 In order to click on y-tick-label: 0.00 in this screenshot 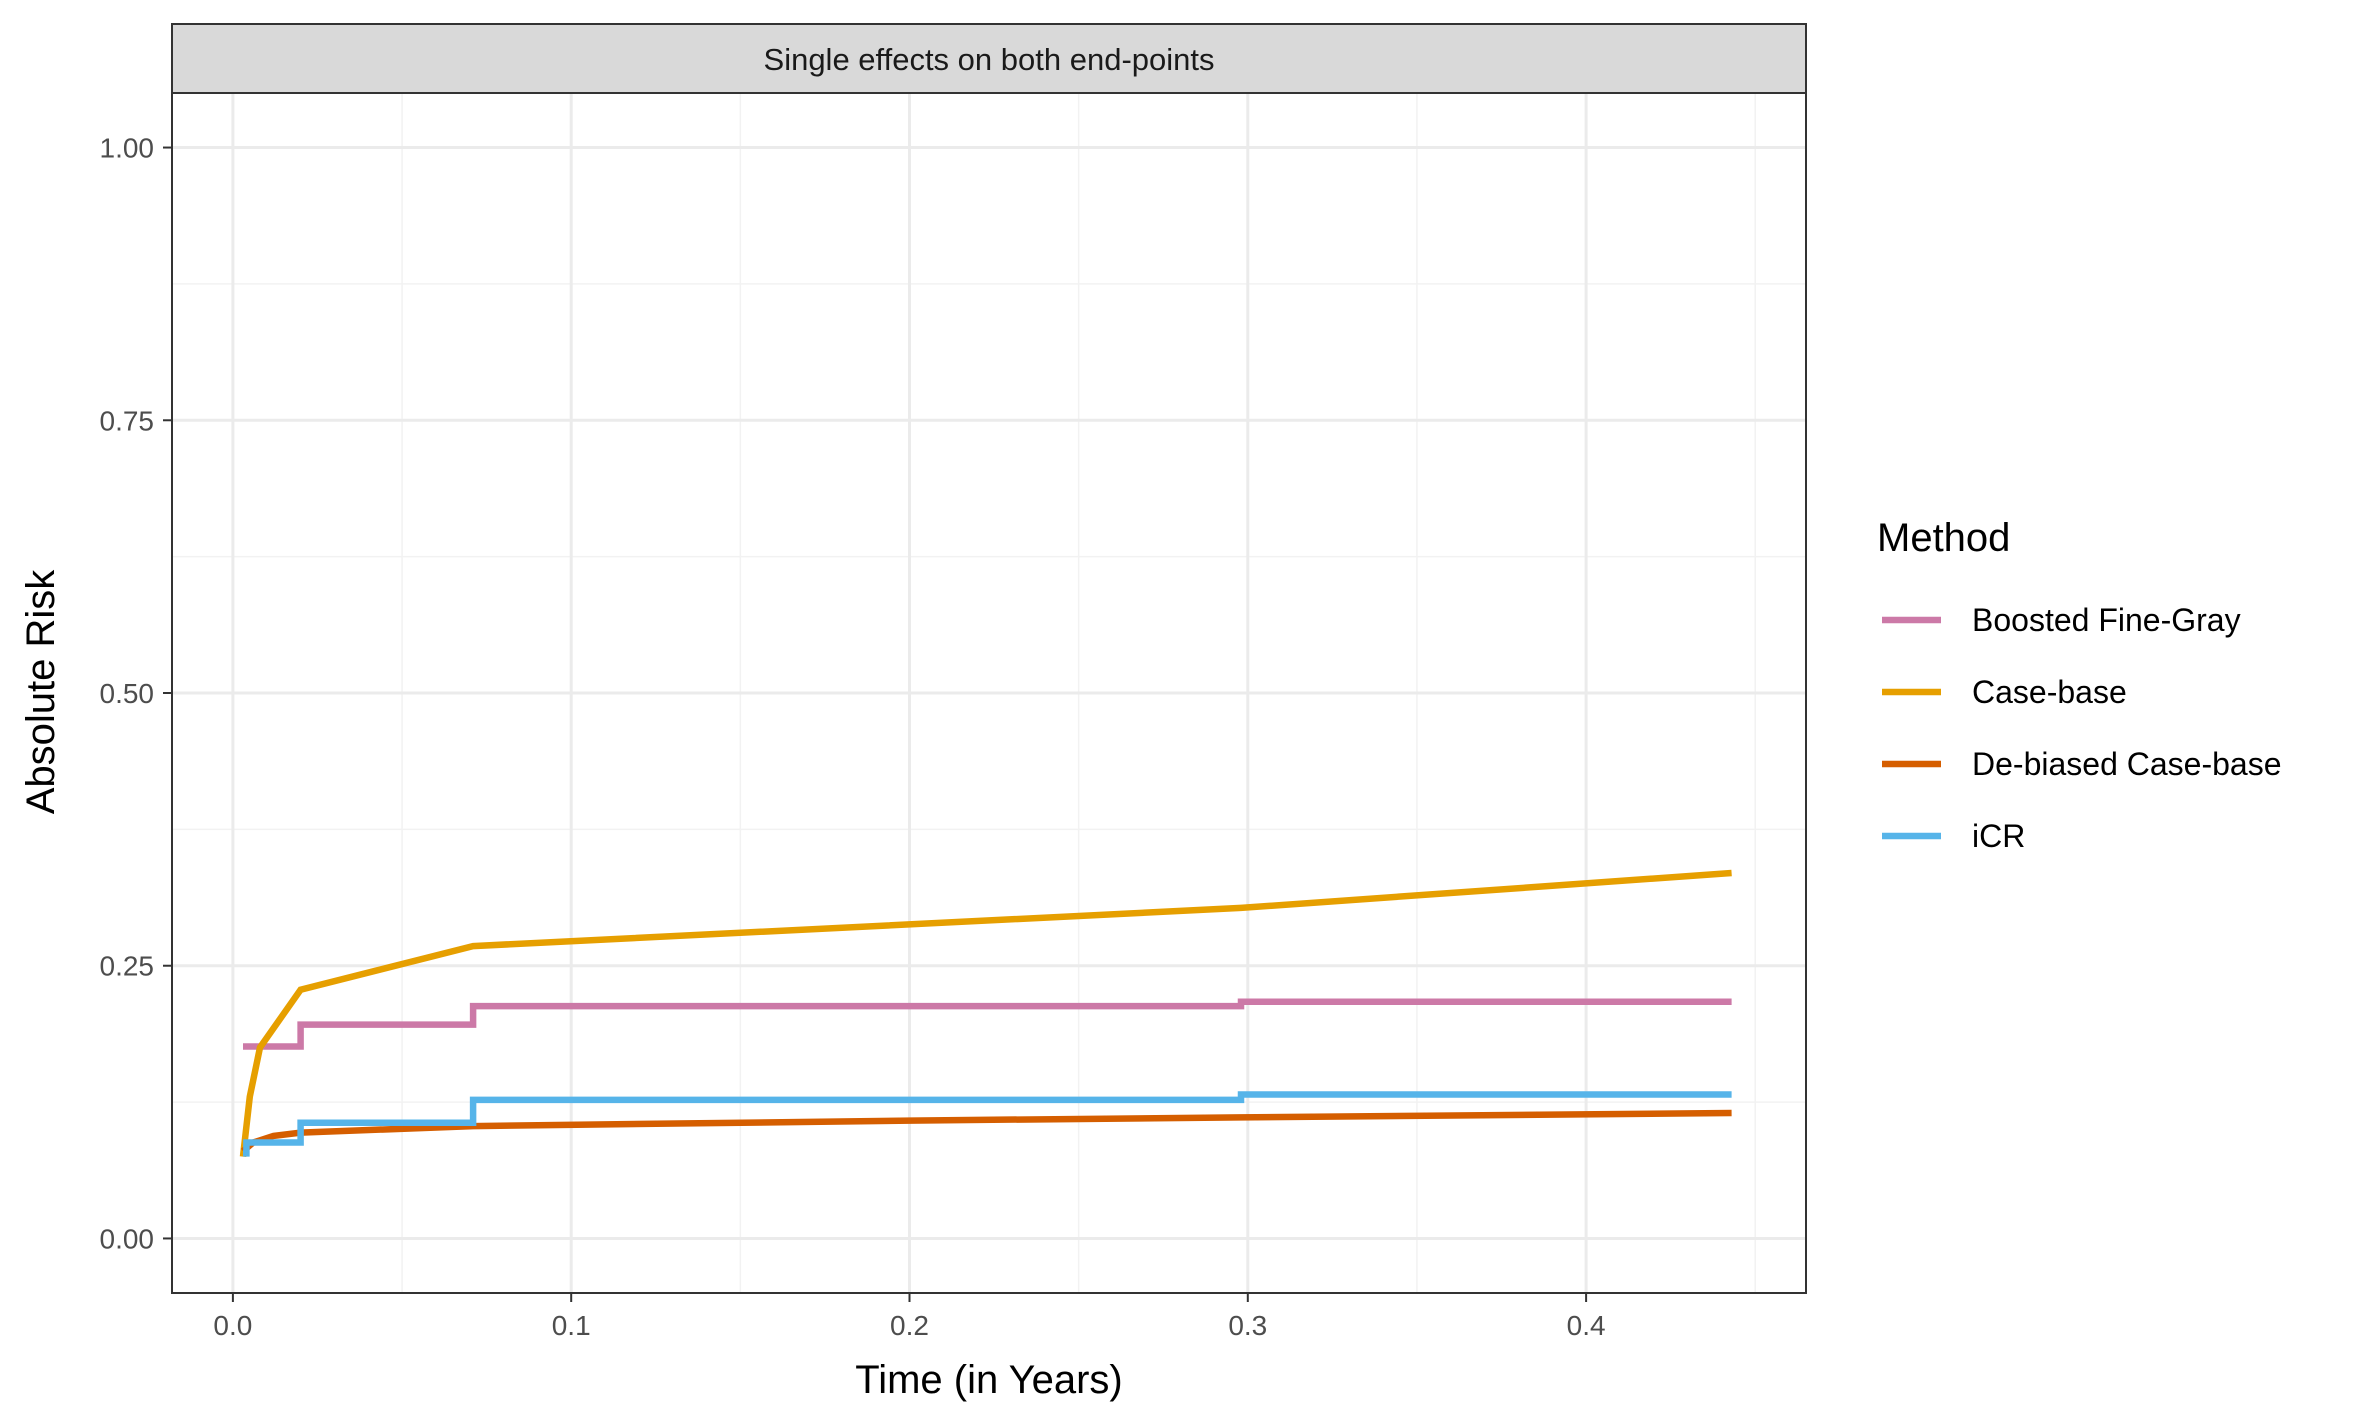, I will do `click(127, 1238)`.